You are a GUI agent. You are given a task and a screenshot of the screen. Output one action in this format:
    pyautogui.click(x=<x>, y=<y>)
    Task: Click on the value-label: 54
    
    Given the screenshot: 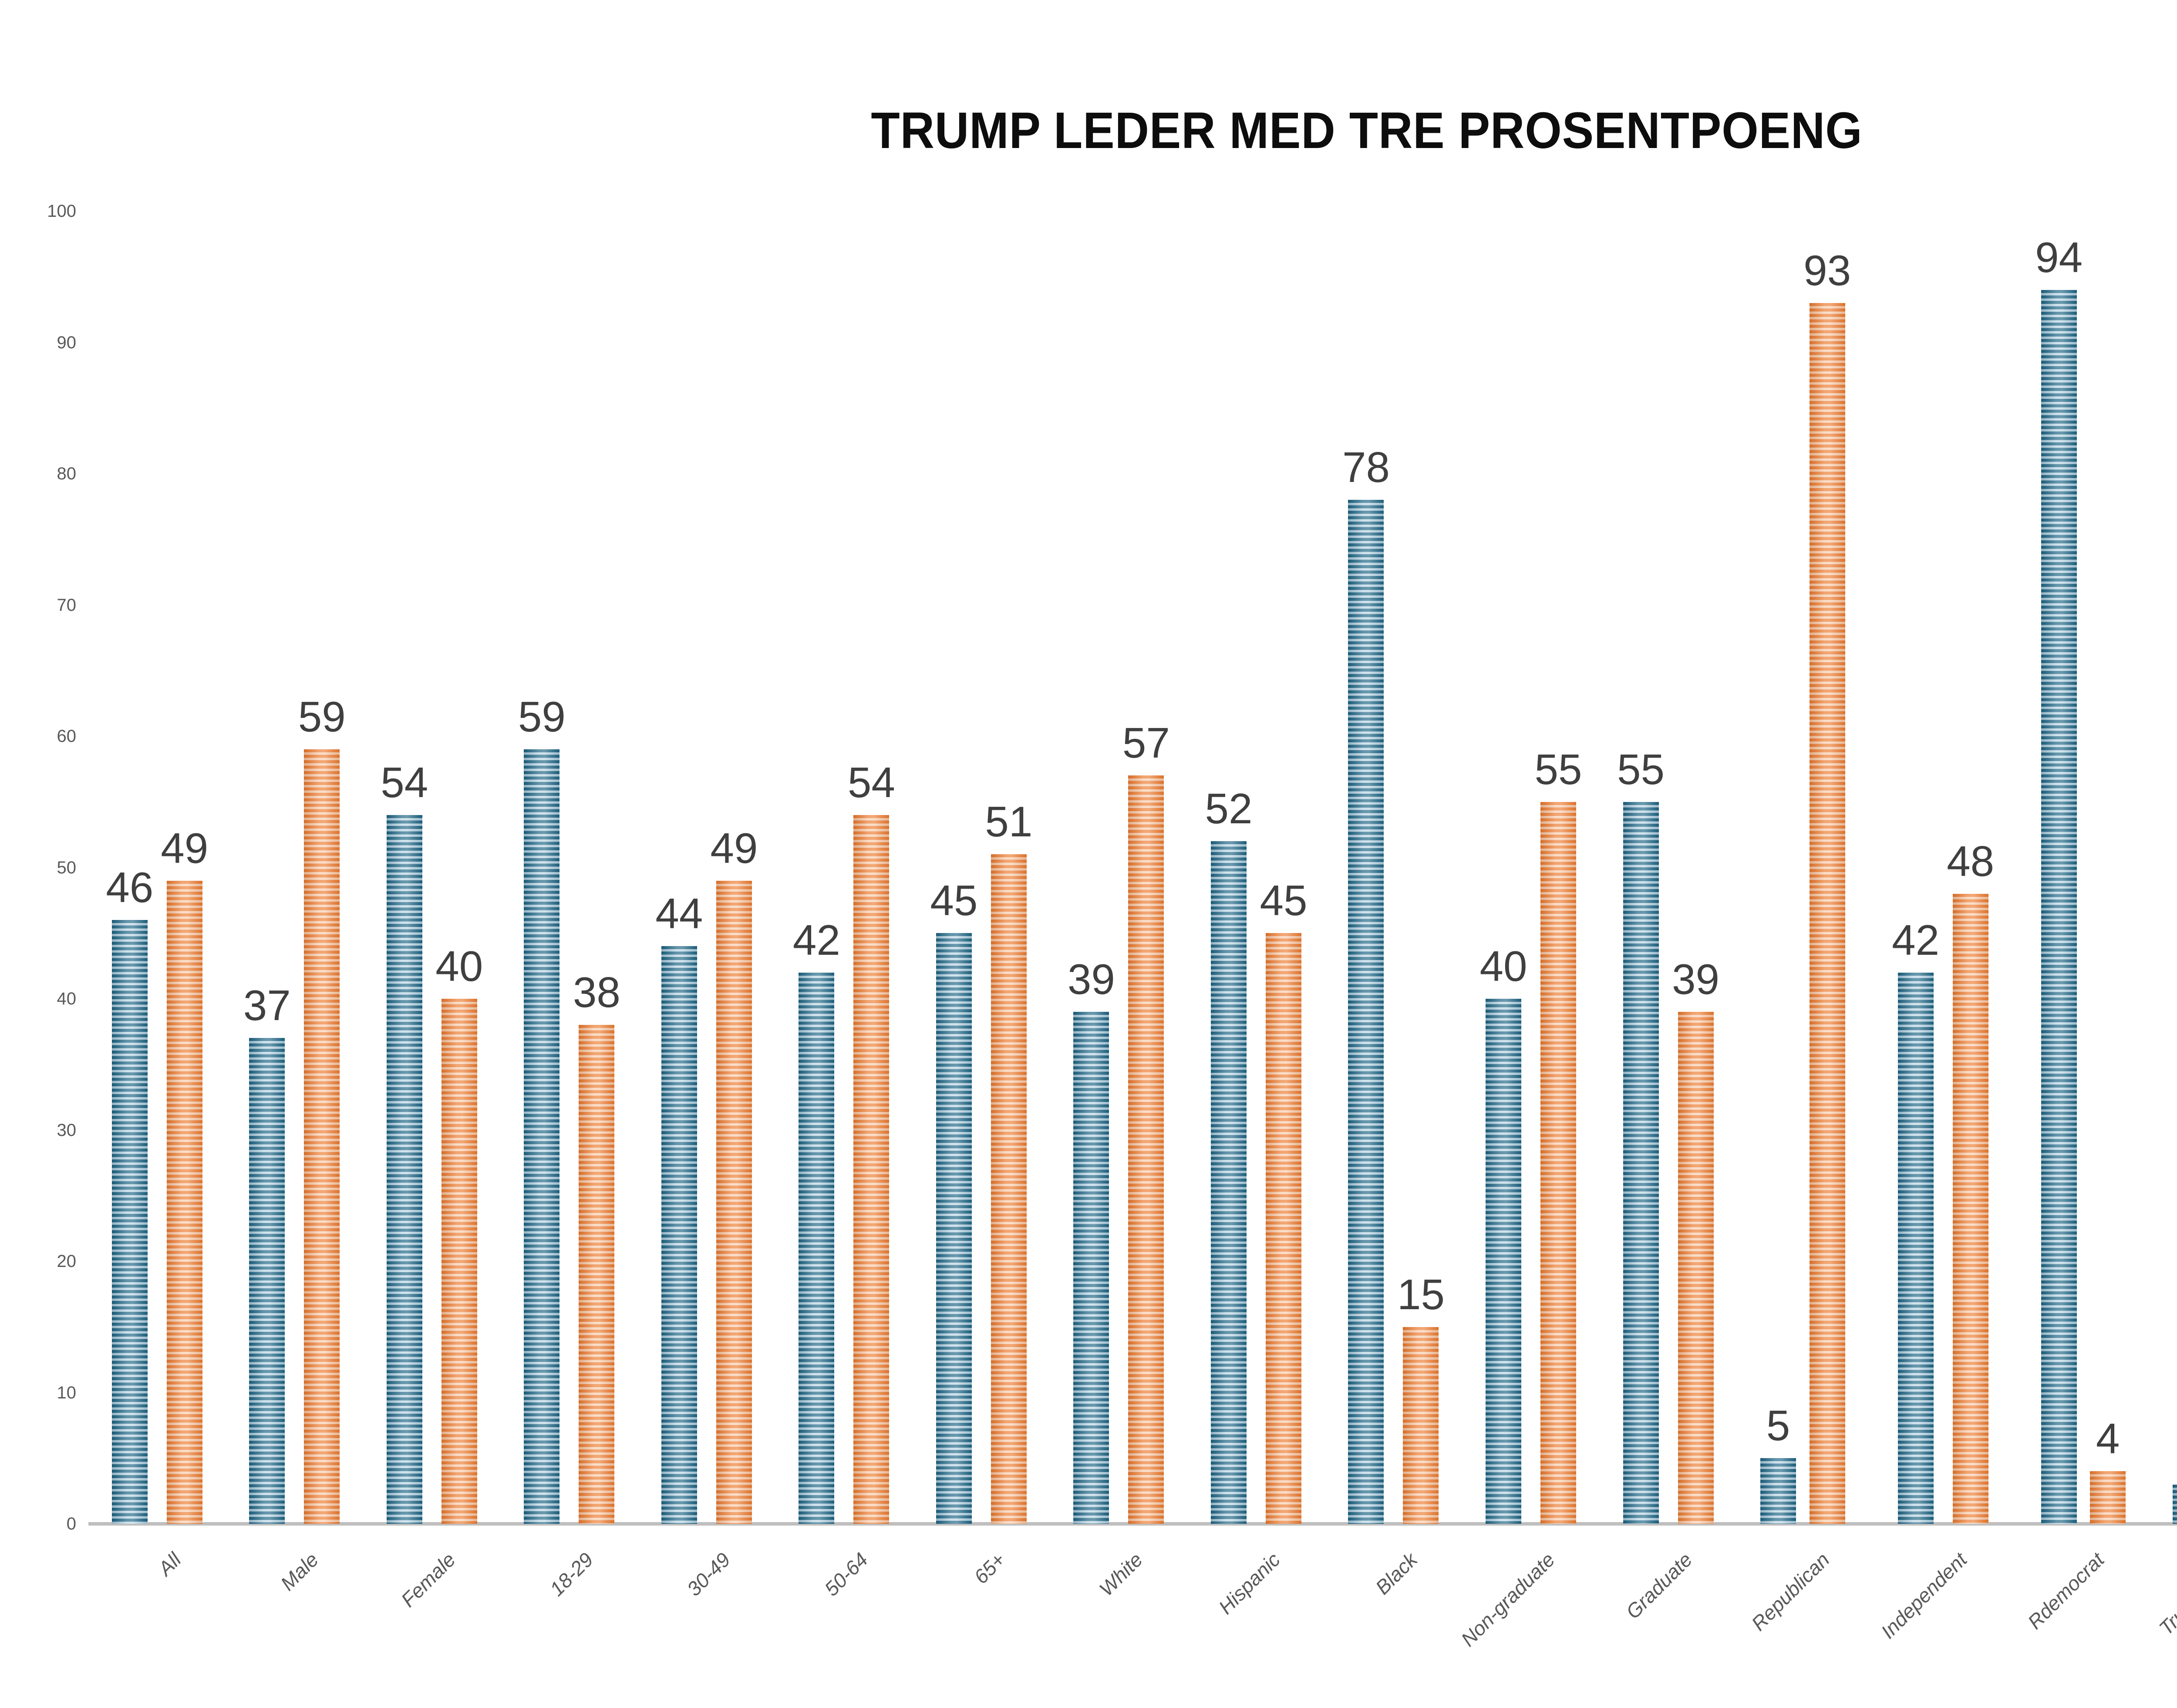 What is the action you would take?
    pyautogui.click(x=404, y=782)
    